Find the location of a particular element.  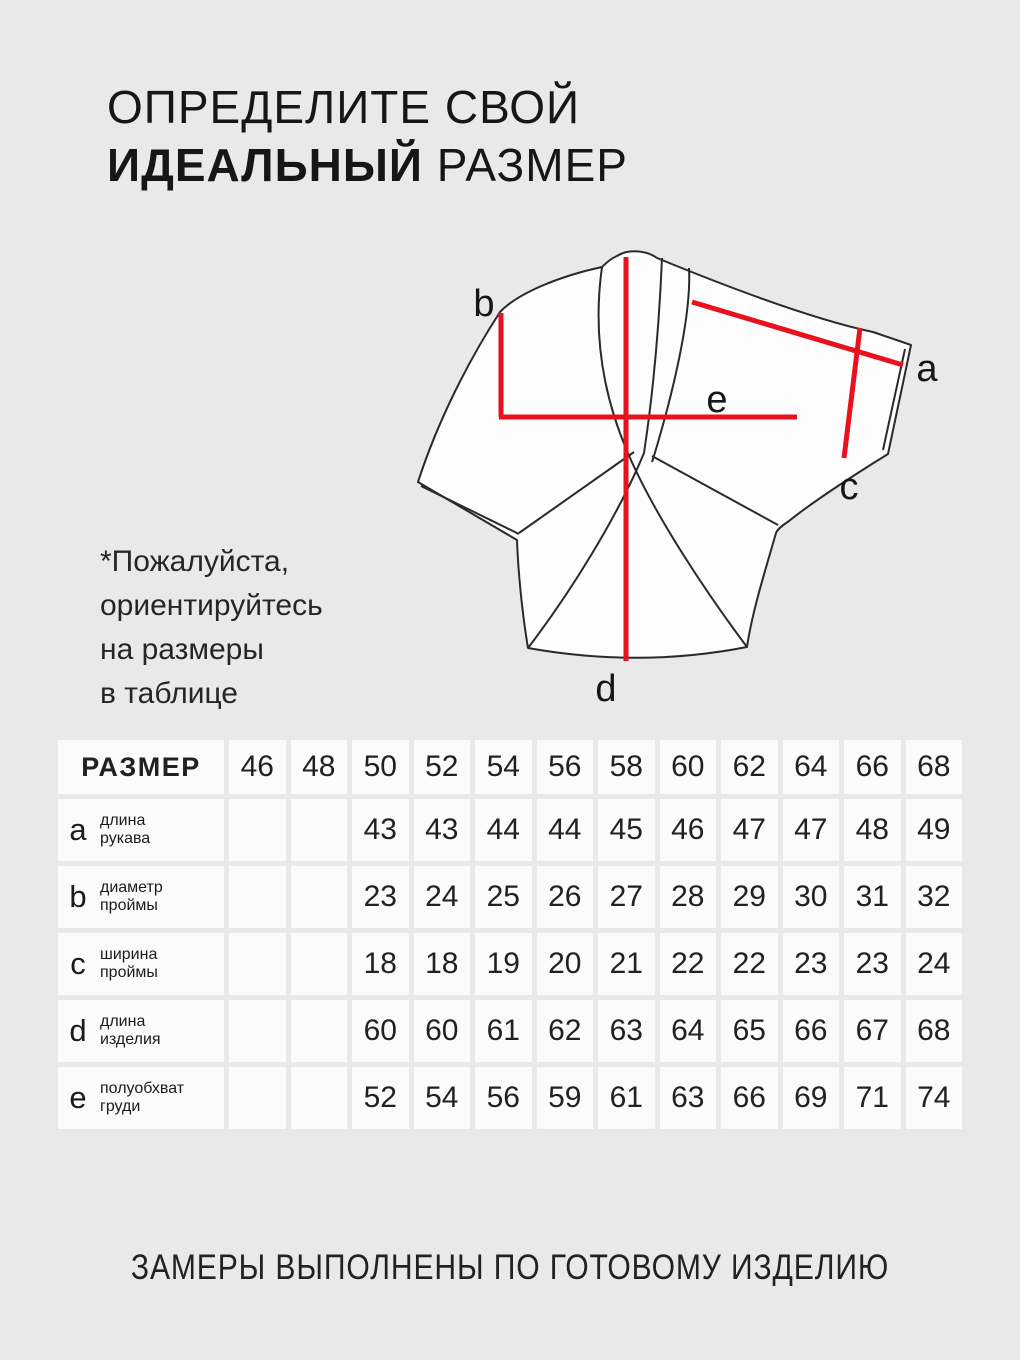

size-value-cell: 26 is located at coordinates (564, 897).